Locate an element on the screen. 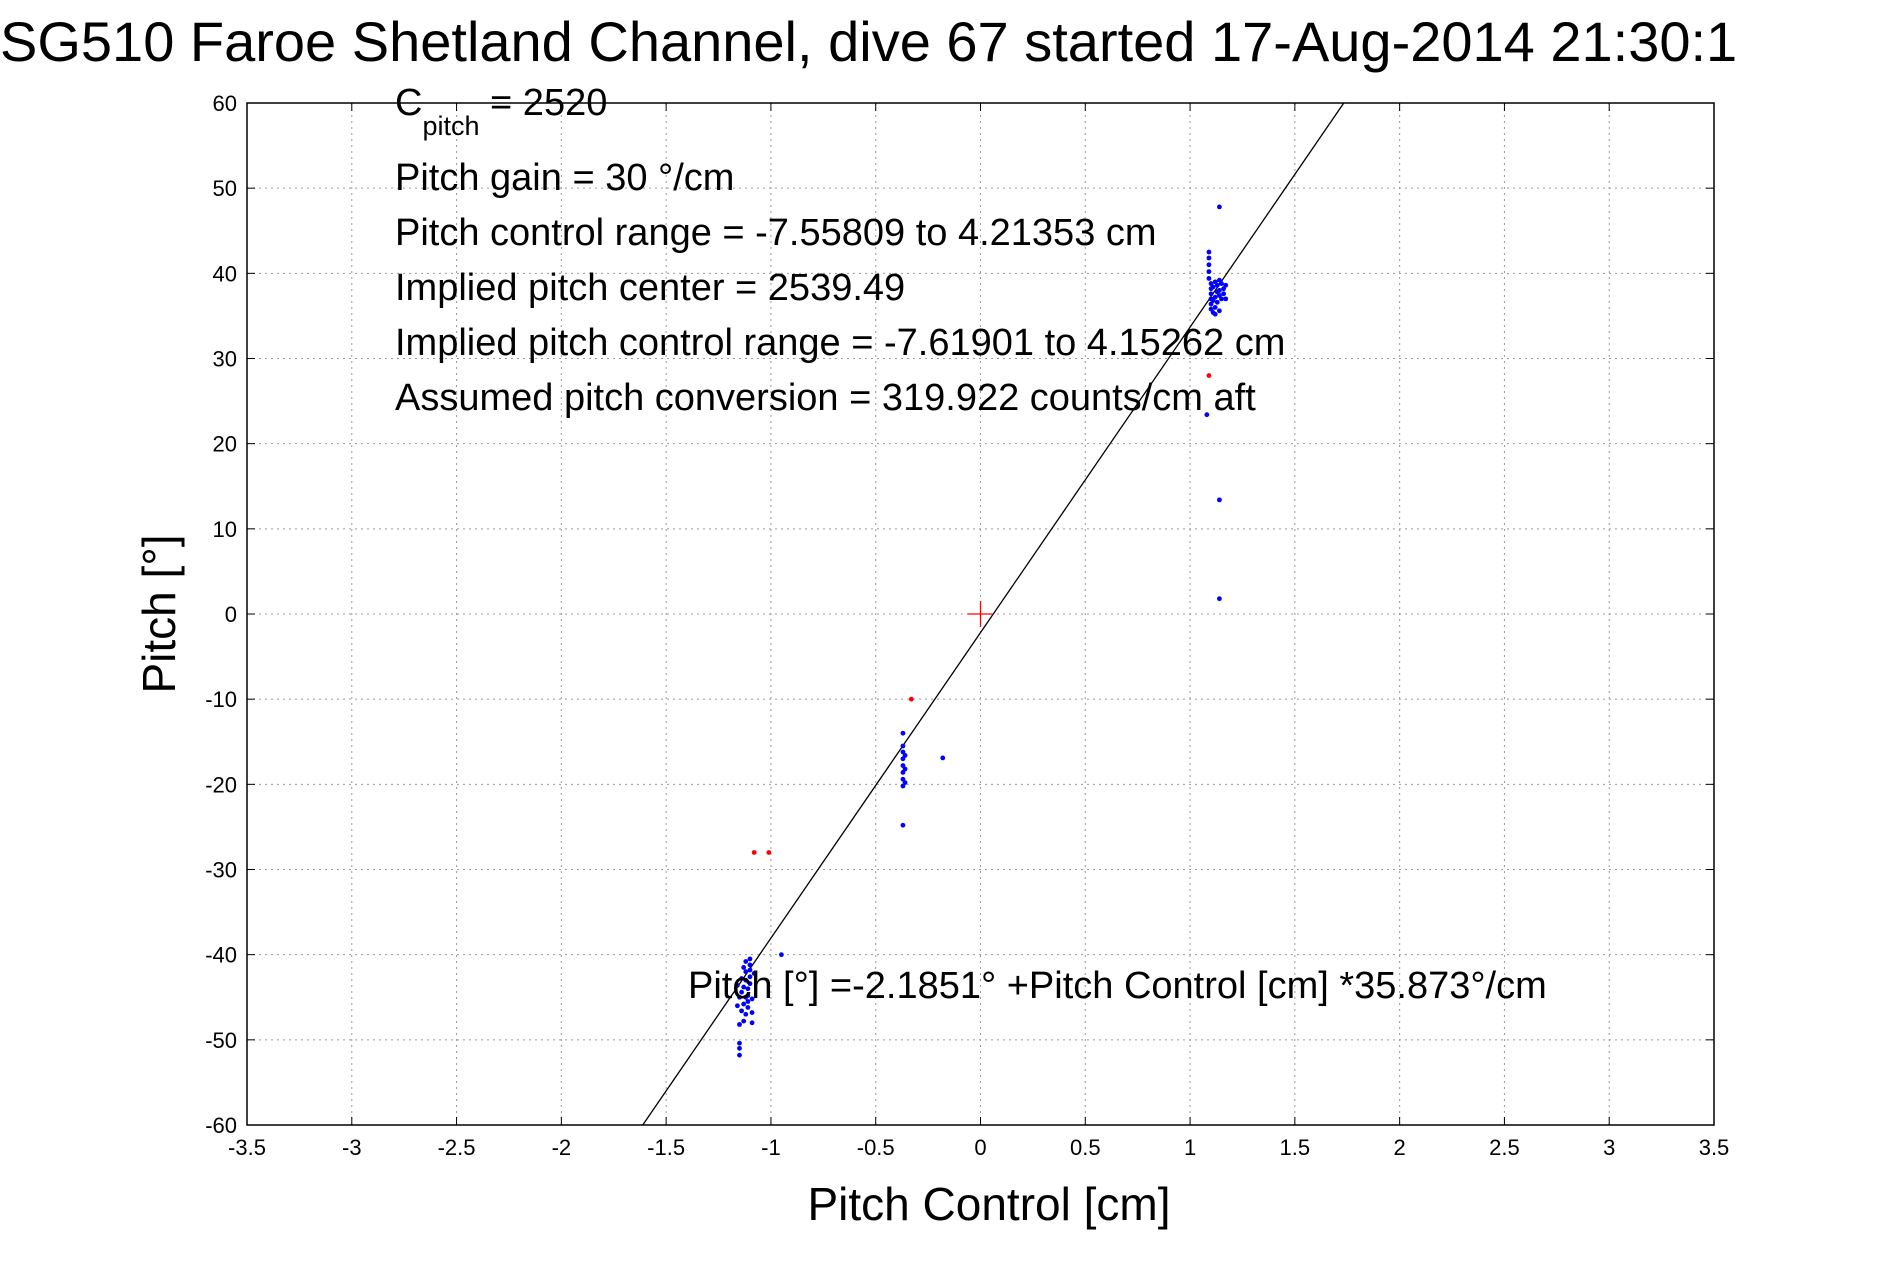 Image resolution: width=1891 pixels, height=1262 pixels. y-tick-label: -40 is located at coordinates (221, 955).